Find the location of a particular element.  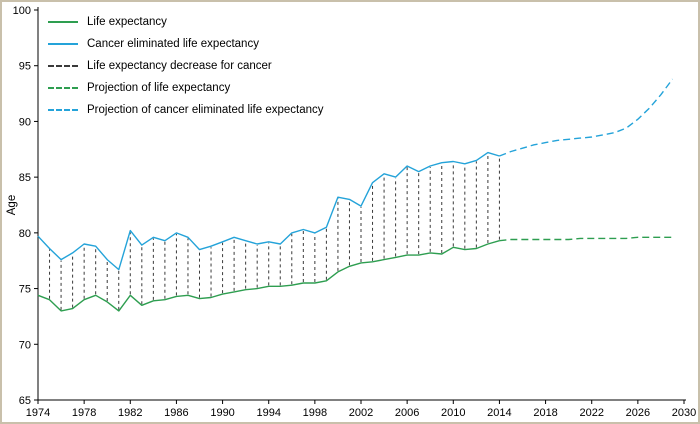

legend-item: Projection of life expectancy is located at coordinates (186, 88).